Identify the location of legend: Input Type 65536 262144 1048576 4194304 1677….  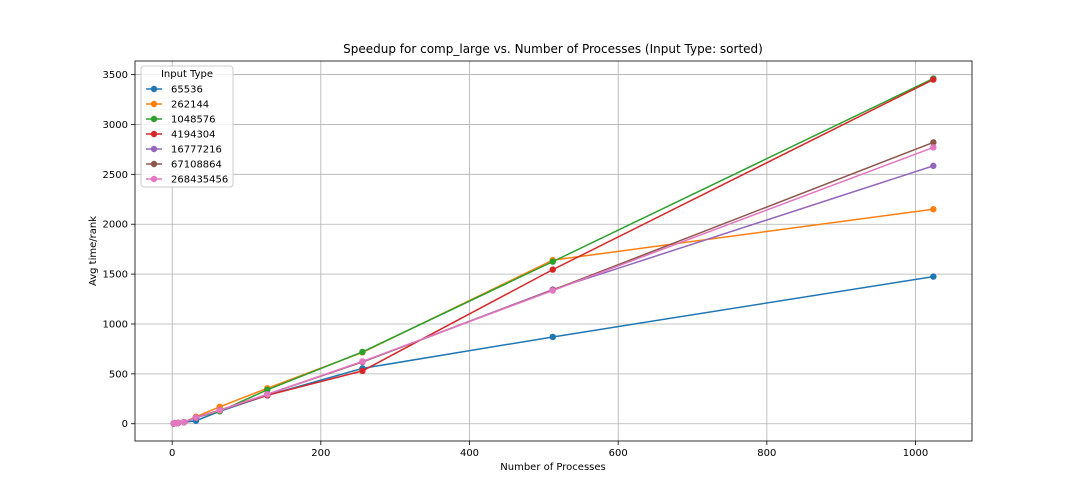
(187, 126).